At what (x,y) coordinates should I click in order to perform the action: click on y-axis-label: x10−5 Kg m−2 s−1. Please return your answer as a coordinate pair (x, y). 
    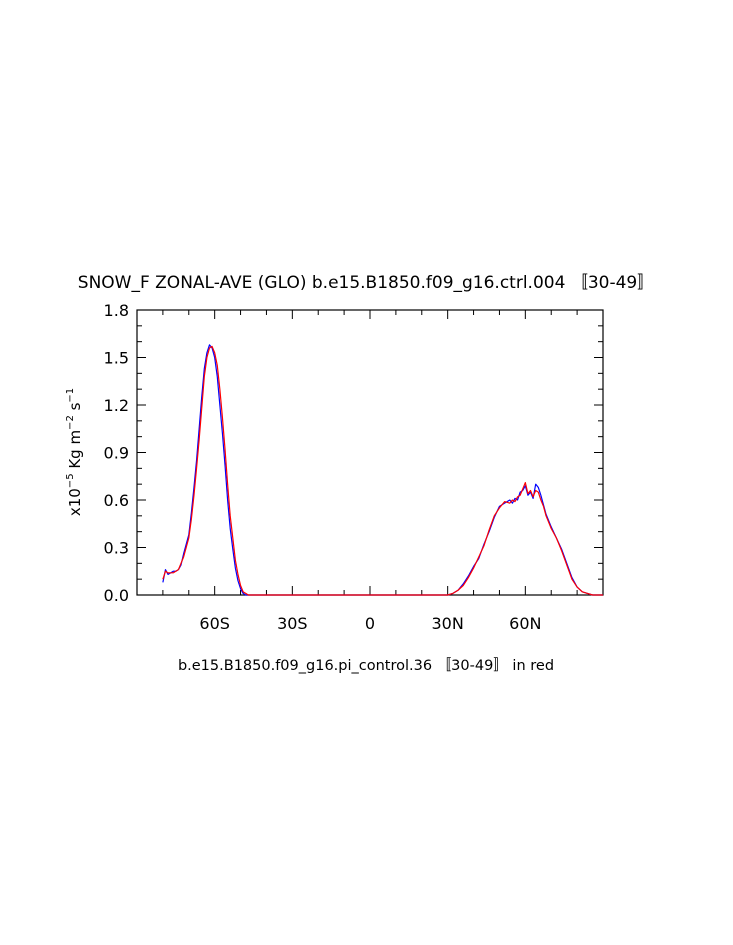
    Looking at the image, I should click on (74, 452).